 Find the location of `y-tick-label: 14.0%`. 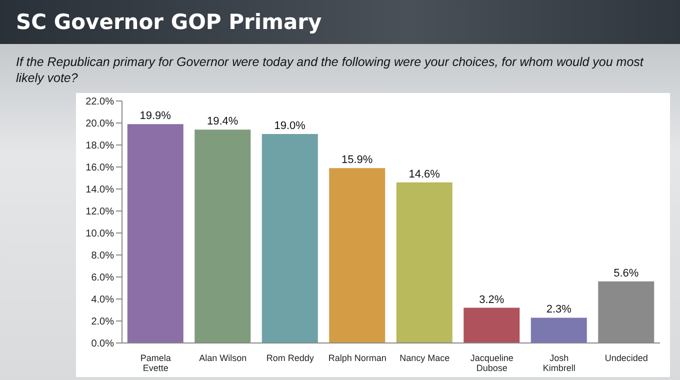

y-tick-label: 14.0% is located at coordinates (100, 190).